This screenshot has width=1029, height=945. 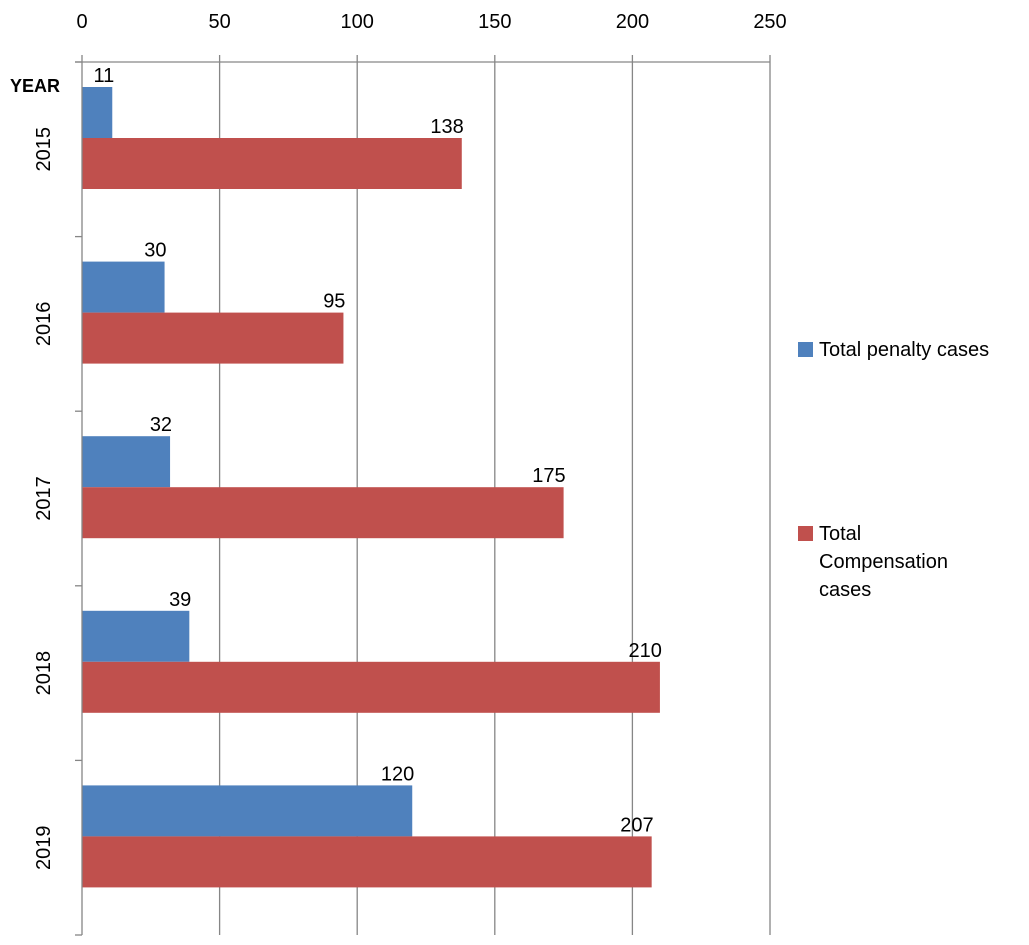 I want to click on data-label: 95, so click(x=334, y=302).